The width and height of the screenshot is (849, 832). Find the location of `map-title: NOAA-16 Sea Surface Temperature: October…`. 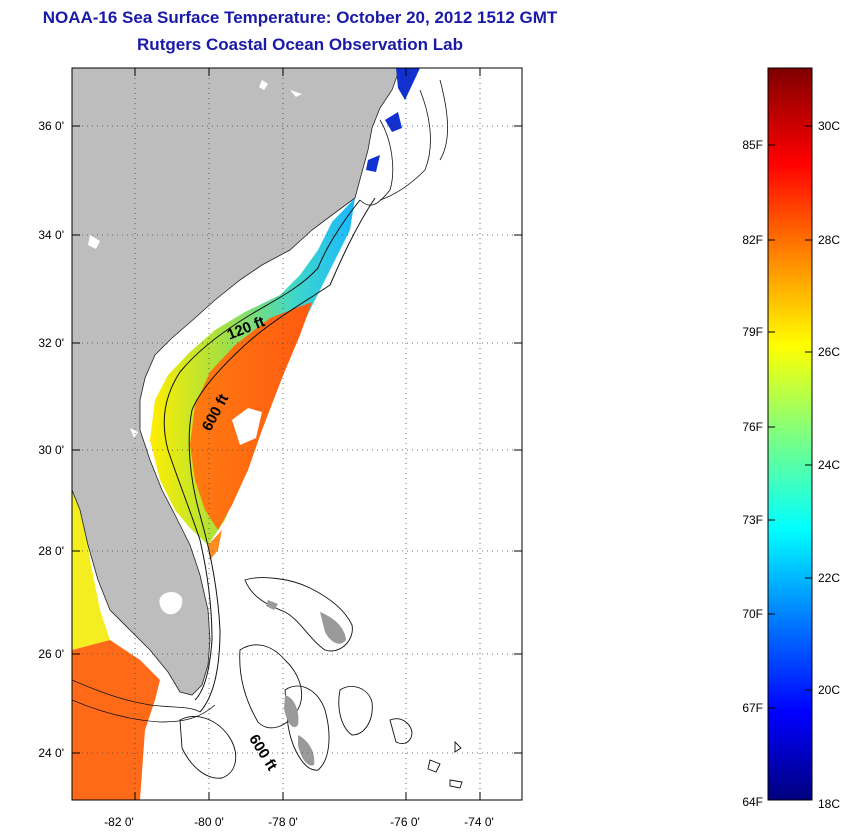

map-title: NOAA-16 Sea Surface Temperature: October… is located at coordinates (300, 17).